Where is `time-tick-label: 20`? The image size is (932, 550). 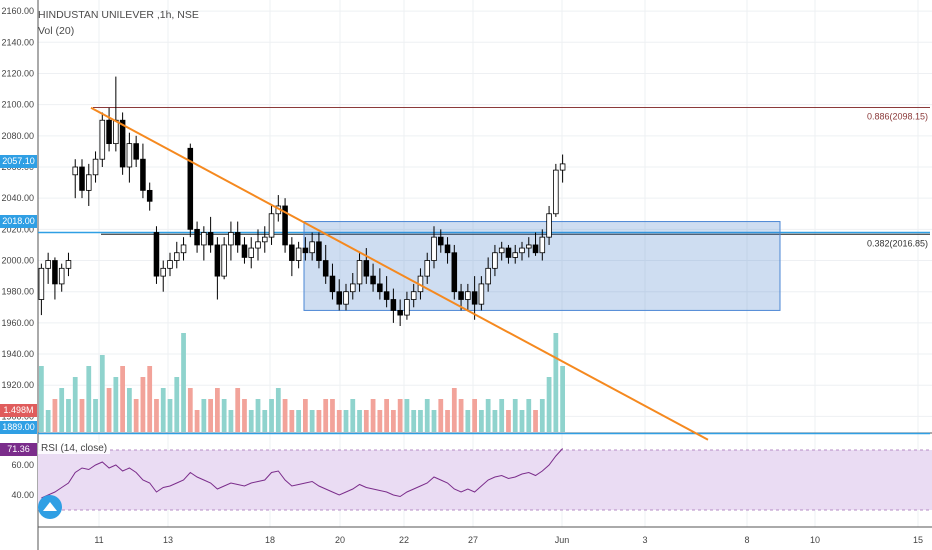
time-tick-label: 20 is located at coordinates (340, 540).